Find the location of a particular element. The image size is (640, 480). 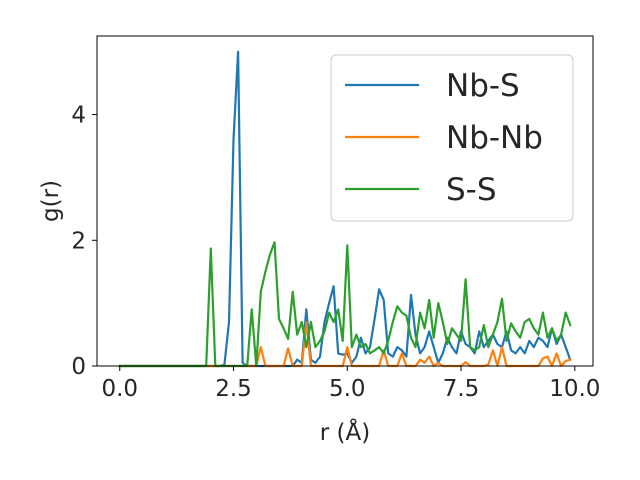

legend-label-nb-s: Nb-S is located at coordinates (483, 86).